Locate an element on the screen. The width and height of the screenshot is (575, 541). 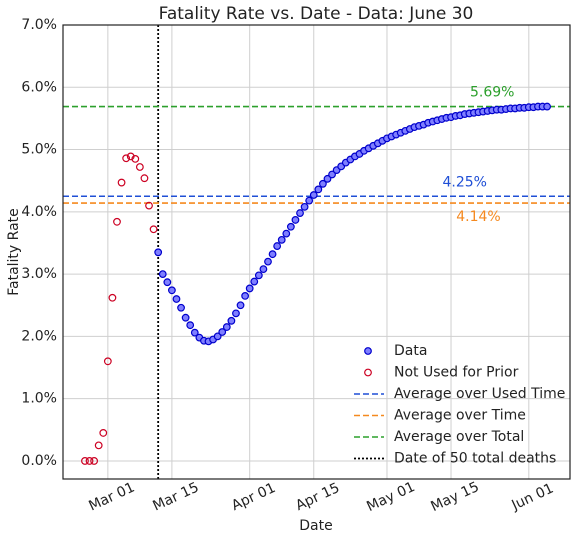
y-tick-label: 7.0% is located at coordinates (39, 25).